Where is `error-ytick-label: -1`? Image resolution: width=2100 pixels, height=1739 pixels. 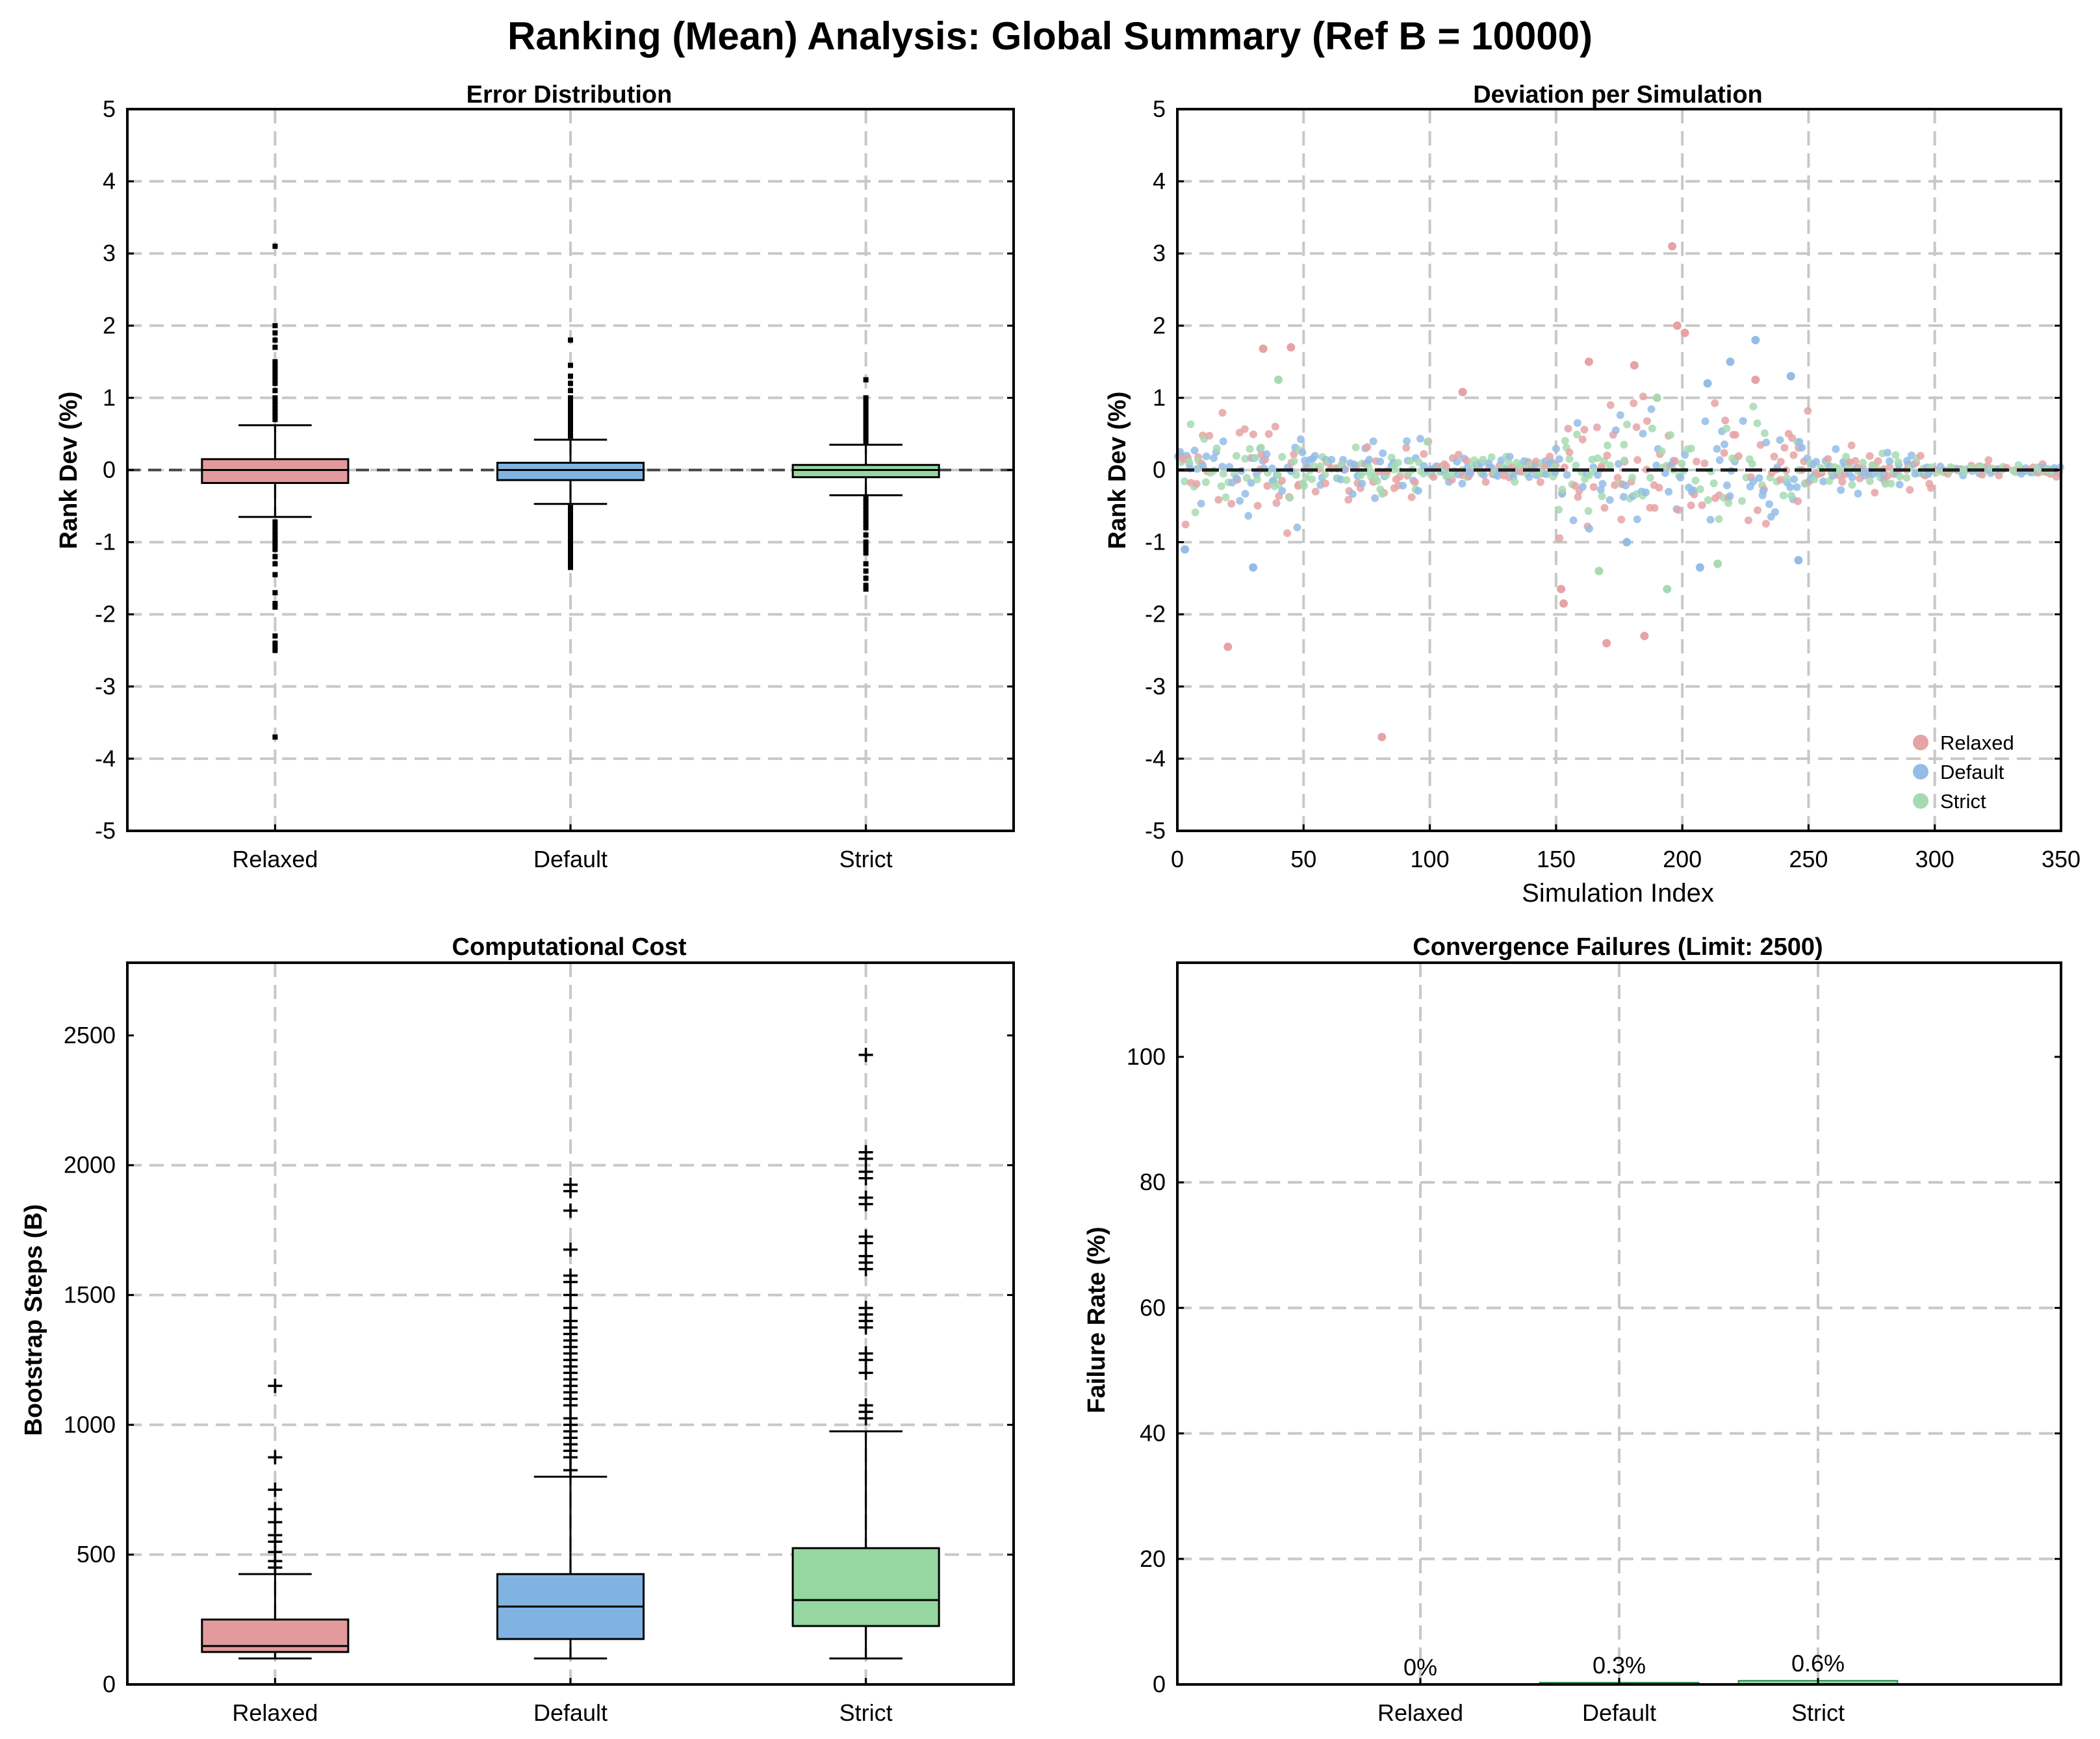
error-ytick-label: -1 is located at coordinates (105, 542).